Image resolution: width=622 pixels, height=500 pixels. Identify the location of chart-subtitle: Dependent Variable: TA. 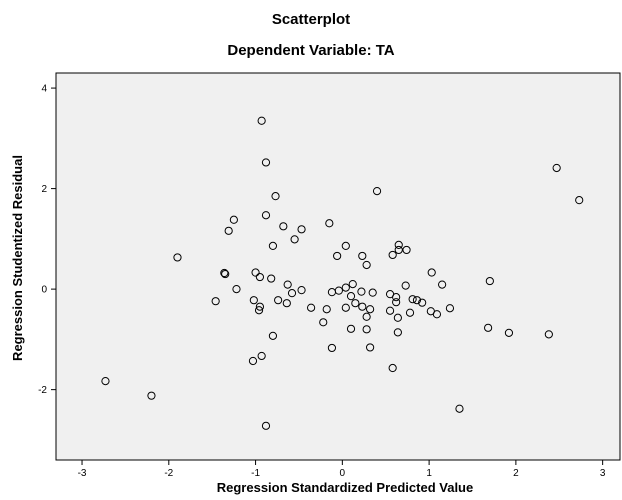
(310, 50).